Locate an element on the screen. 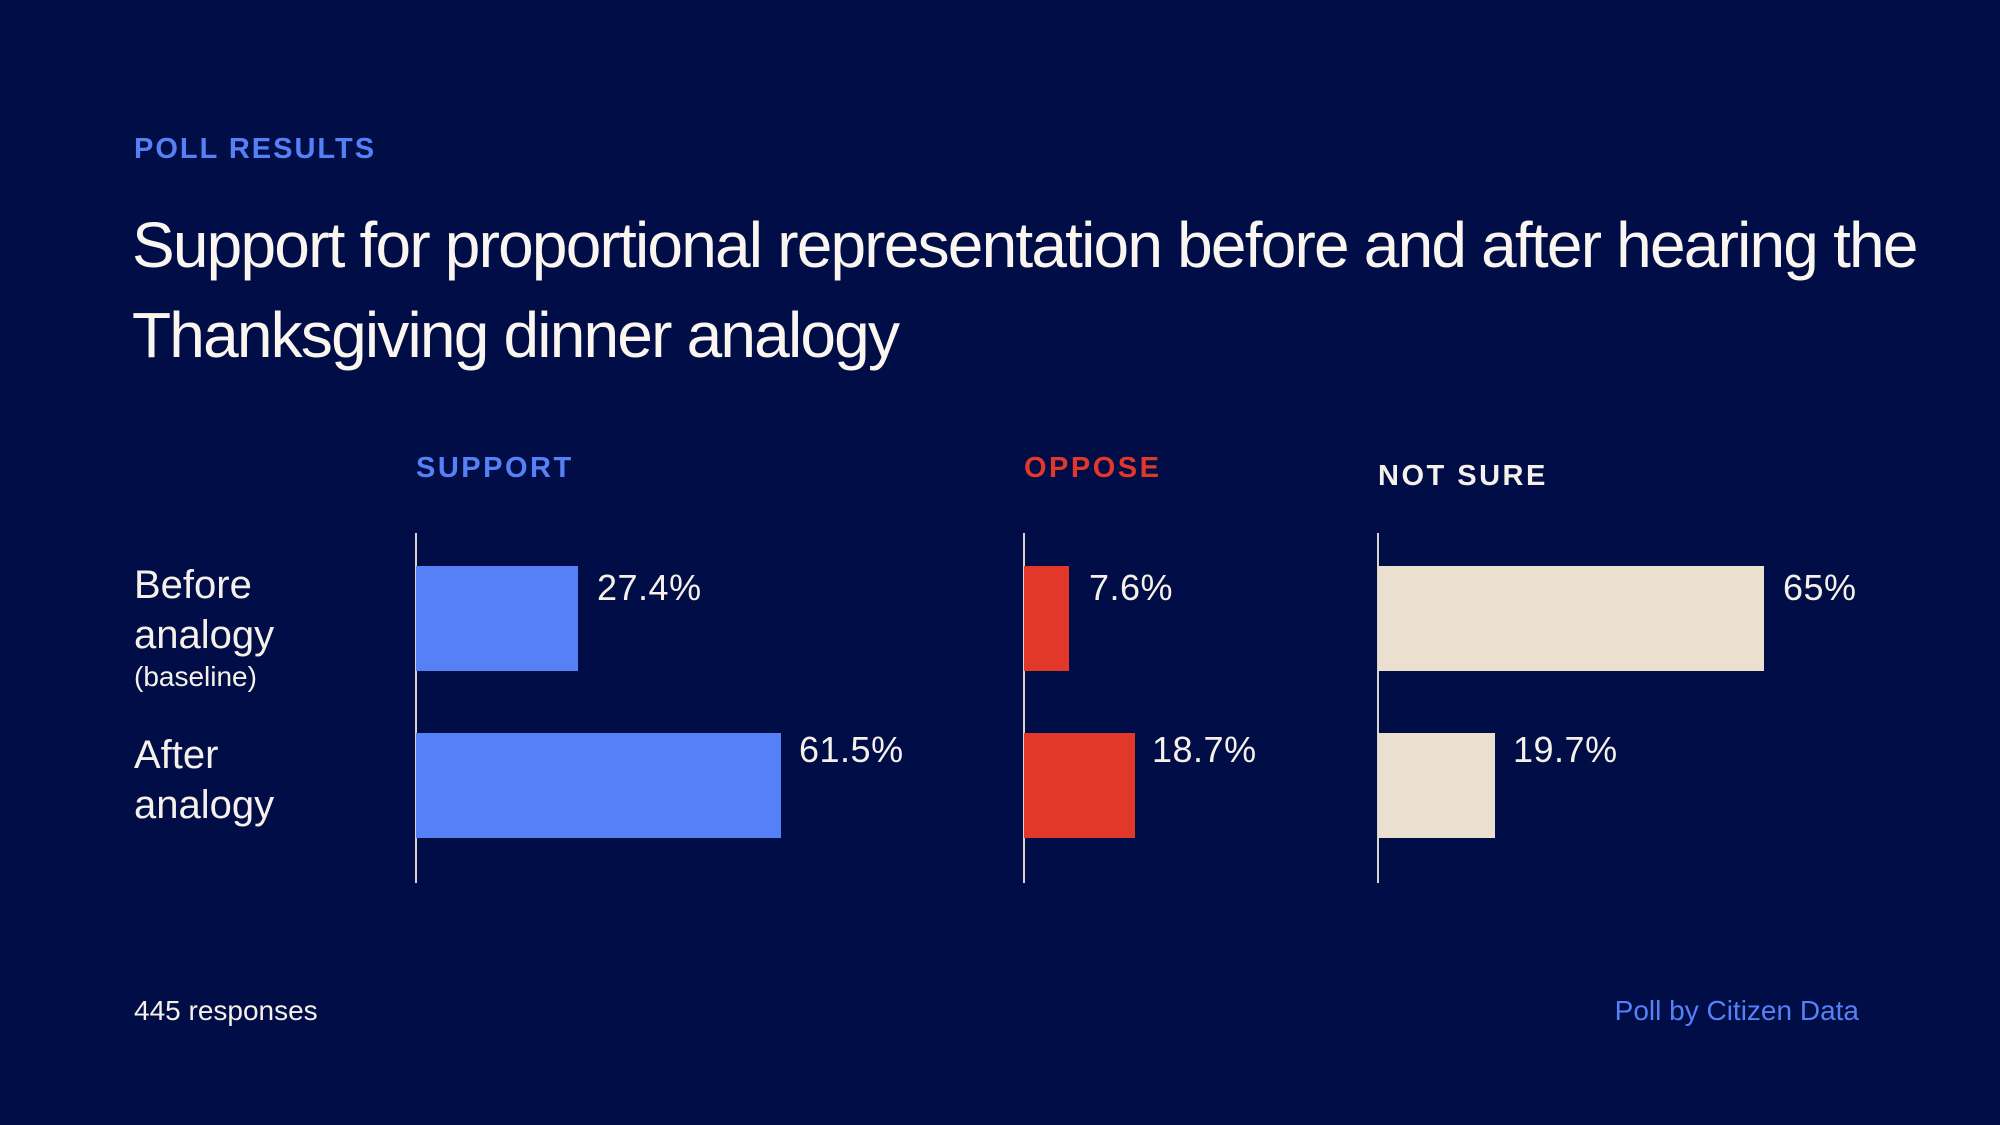 This screenshot has height=1125, width=2000. column-header-oppose: OPPOSE is located at coordinates (1093, 468).